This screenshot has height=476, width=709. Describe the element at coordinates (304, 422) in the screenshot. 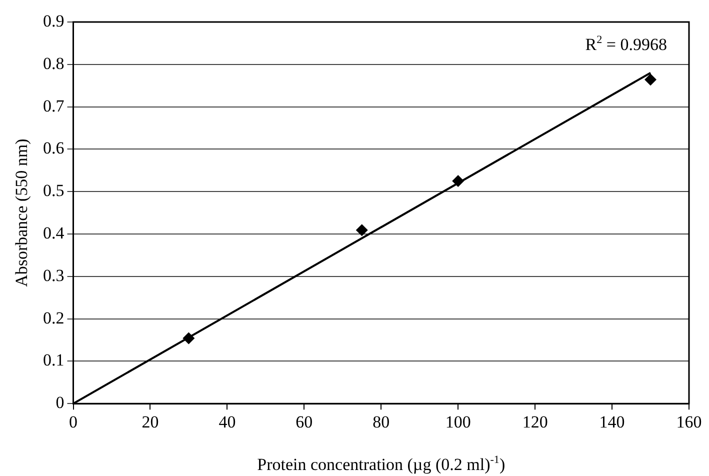

I see `x-tick-label: 60` at that location.